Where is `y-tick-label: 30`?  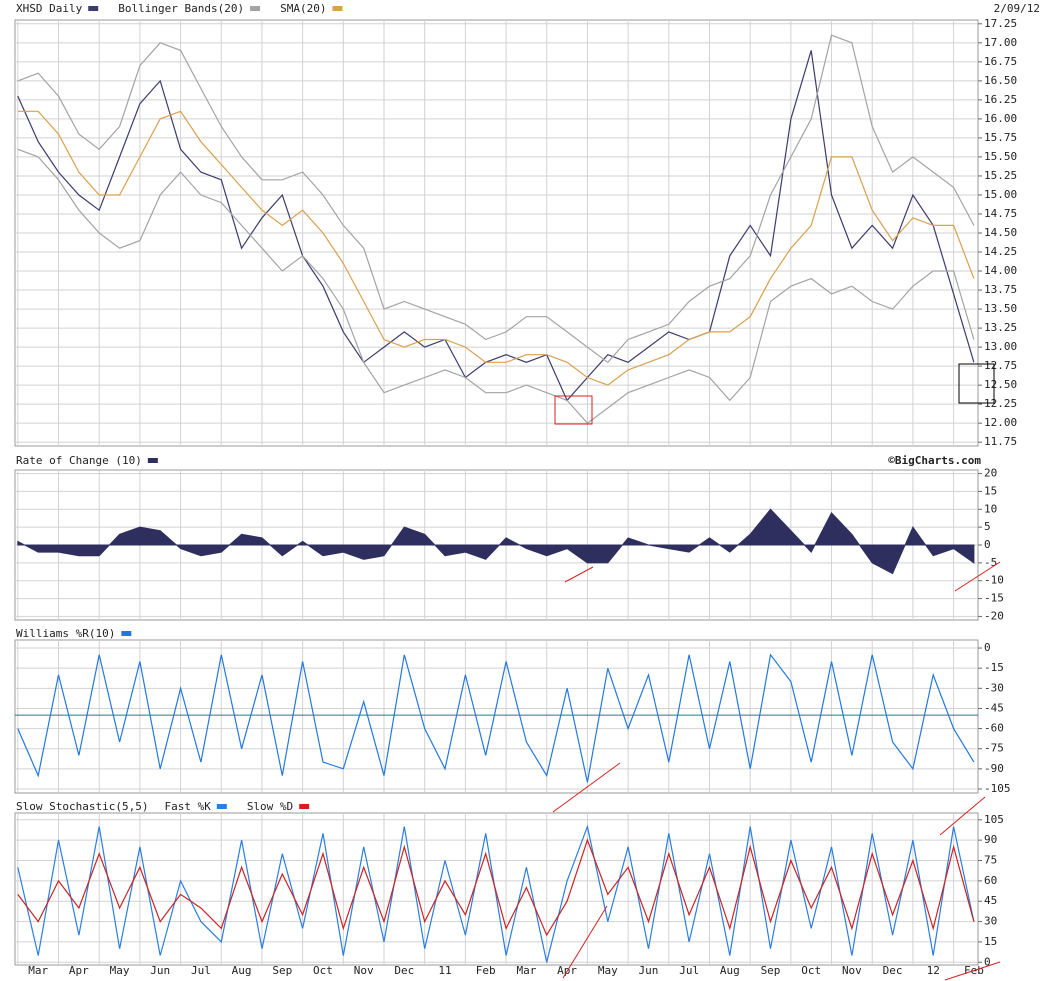 y-tick-label: 30 is located at coordinates (990, 921).